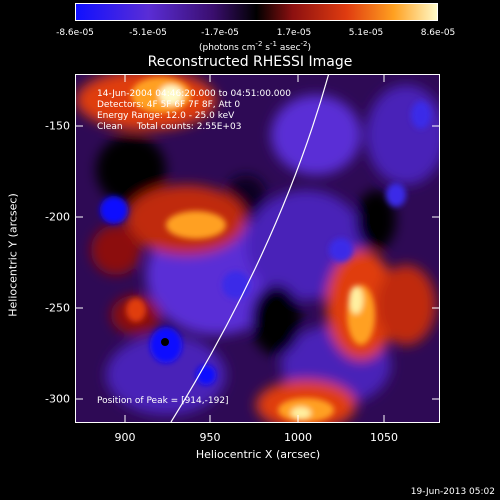 This screenshot has width=500, height=500. What do you see at coordinates (194, 94) in the screenshot?
I see `time-range-label: 14-Jun-2004 04:46:20.000 to 04:51:00.000` at bounding box center [194, 94].